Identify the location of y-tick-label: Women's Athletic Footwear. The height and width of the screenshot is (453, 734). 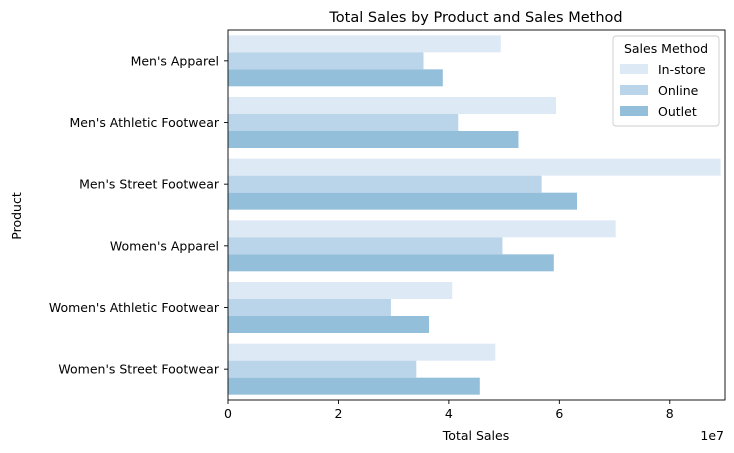
(134, 307).